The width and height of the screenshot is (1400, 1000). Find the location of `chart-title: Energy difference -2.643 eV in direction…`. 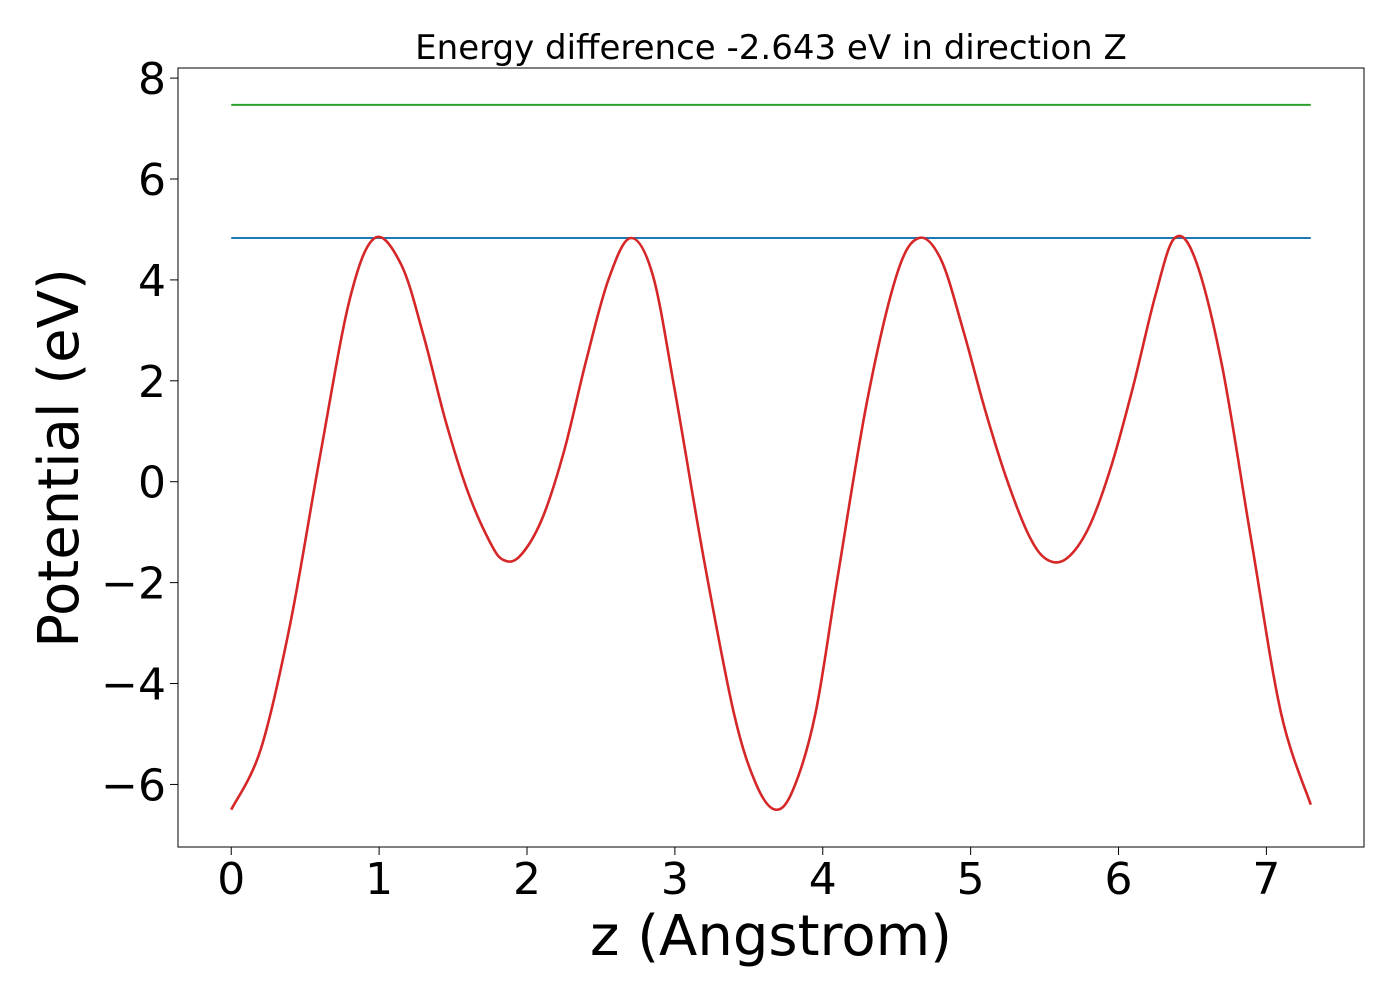

chart-title: Energy difference -2.643 eV in direction… is located at coordinates (771, 48).